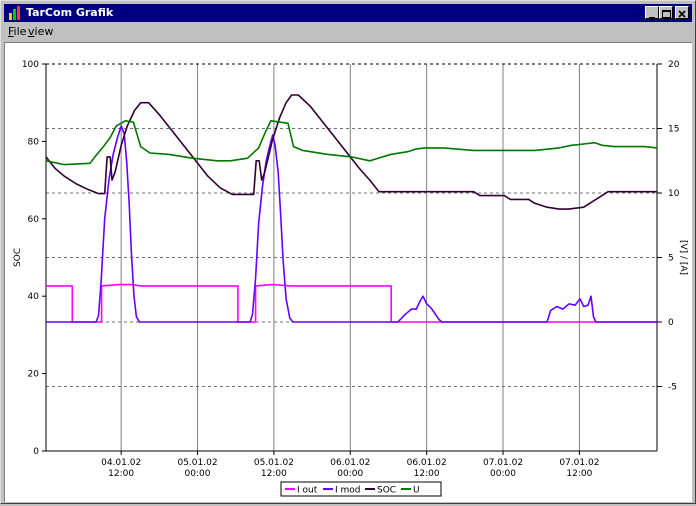 The height and width of the screenshot is (506, 696). I want to click on menu-file: File, so click(17, 31).